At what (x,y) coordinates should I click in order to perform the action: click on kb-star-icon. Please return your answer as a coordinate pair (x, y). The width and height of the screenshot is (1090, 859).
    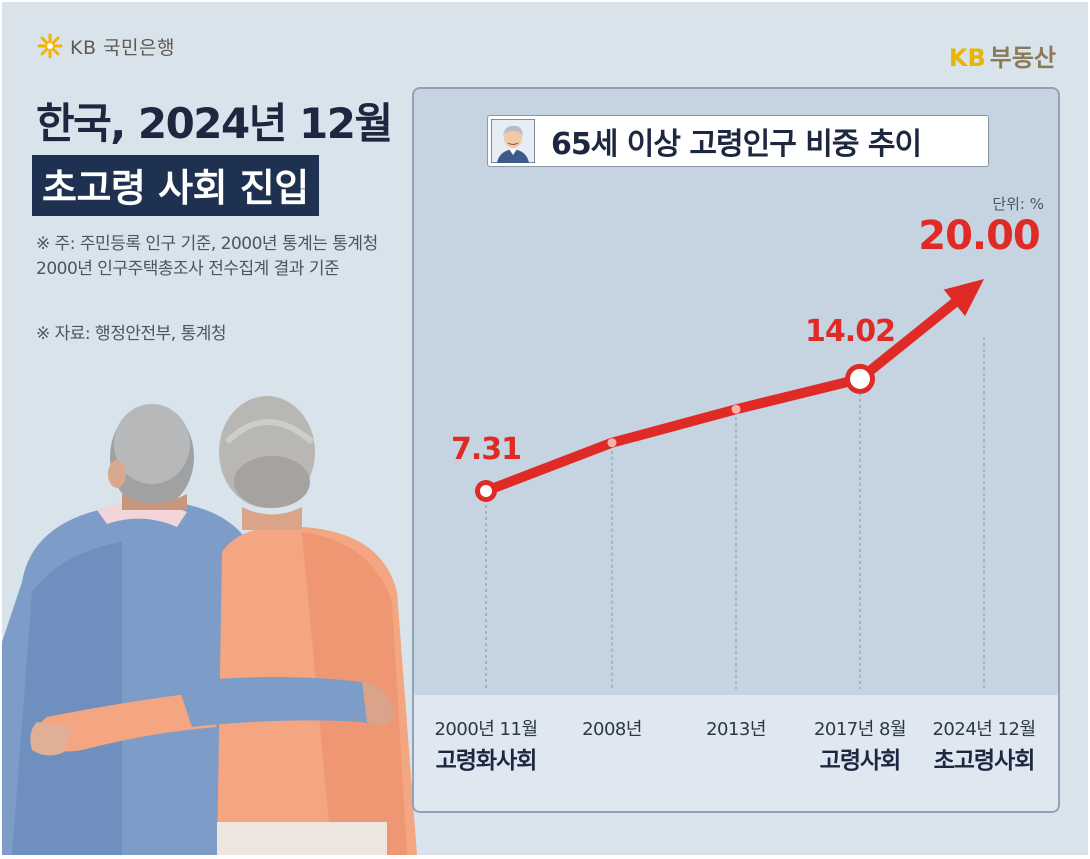
    Looking at the image, I should click on (50, 46).